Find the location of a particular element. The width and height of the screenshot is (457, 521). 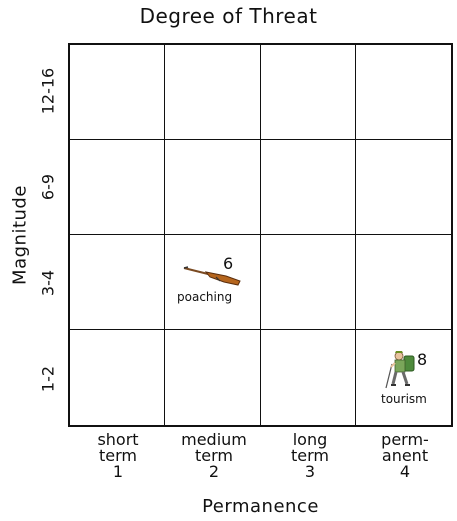

column-label-line: long is located at coordinates (310, 439).